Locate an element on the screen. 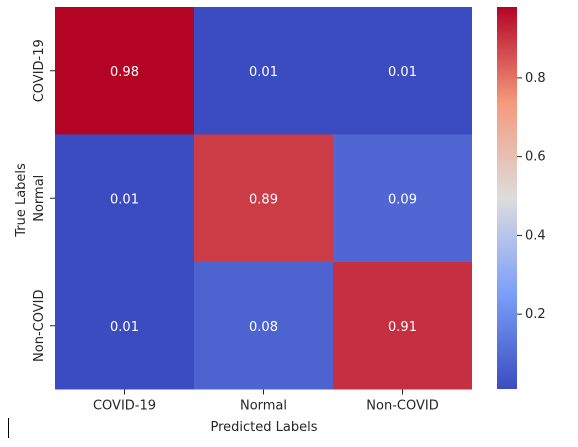  y-axis-ticks: COVID-19 Normal Non-COVID is located at coordinates (43, 200).